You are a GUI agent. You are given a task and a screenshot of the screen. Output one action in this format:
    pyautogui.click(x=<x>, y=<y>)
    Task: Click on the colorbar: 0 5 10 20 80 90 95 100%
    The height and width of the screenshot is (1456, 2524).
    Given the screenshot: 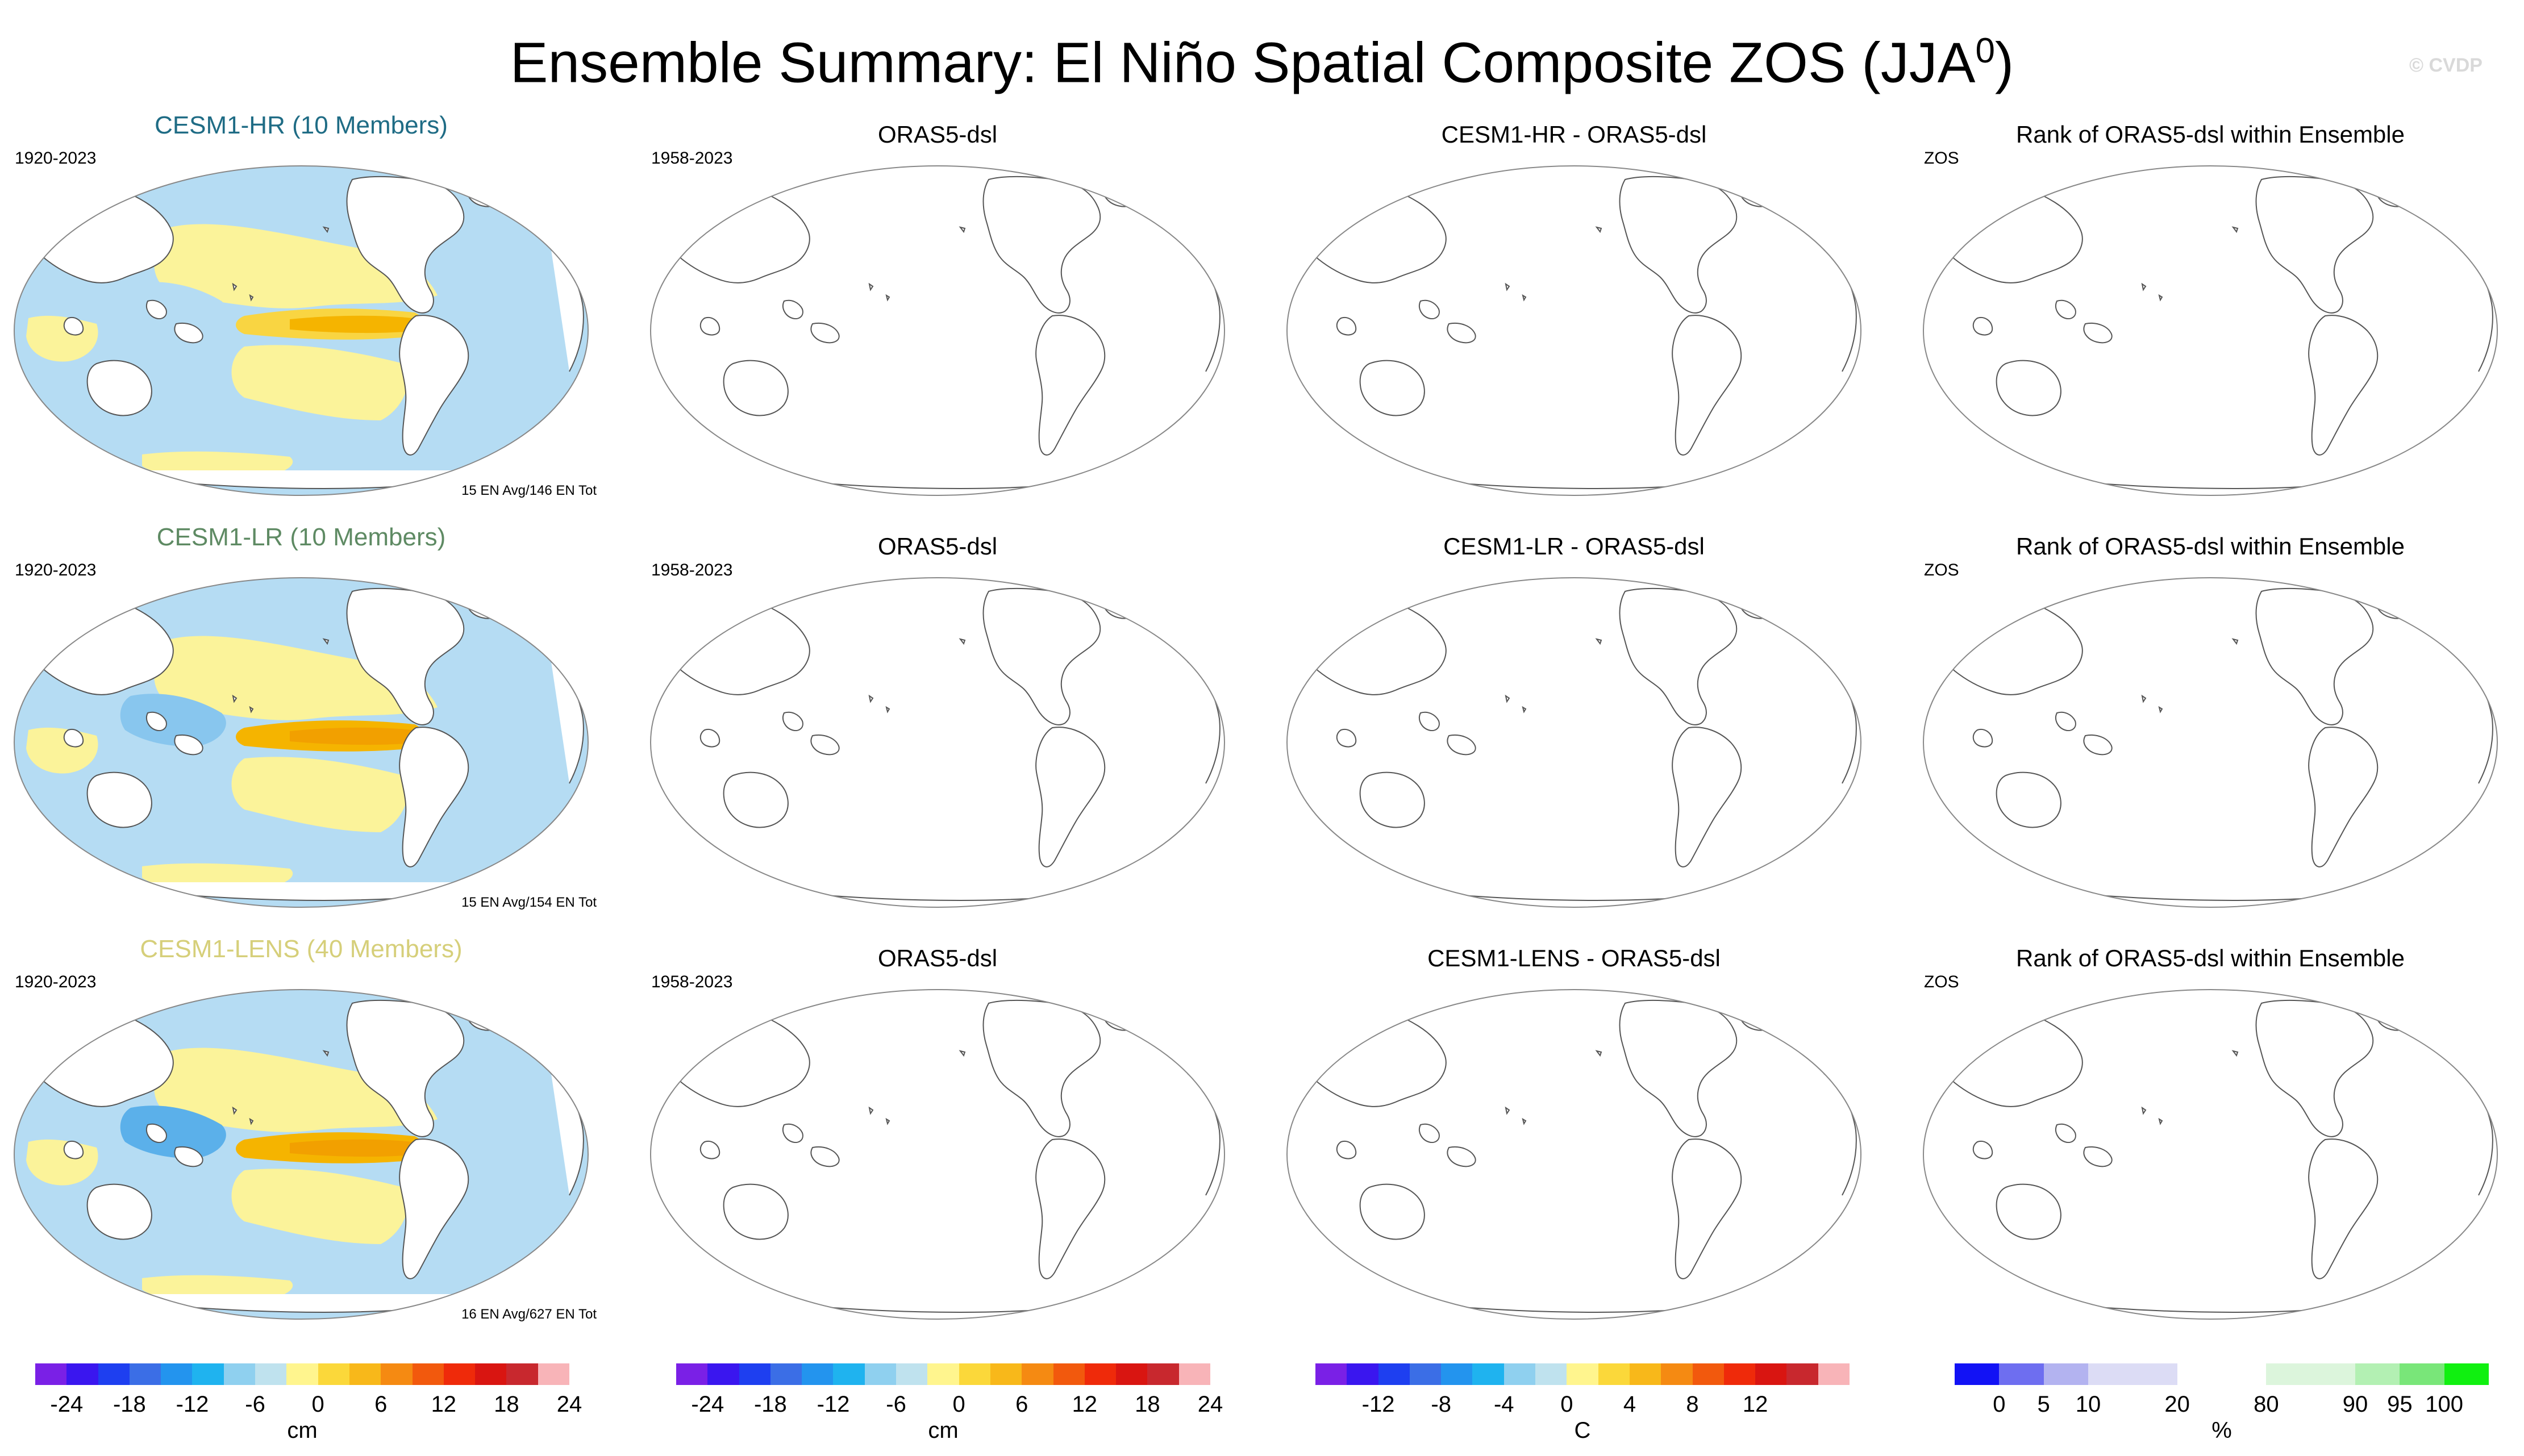 What is the action you would take?
    pyautogui.click(x=2222, y=1409)
    